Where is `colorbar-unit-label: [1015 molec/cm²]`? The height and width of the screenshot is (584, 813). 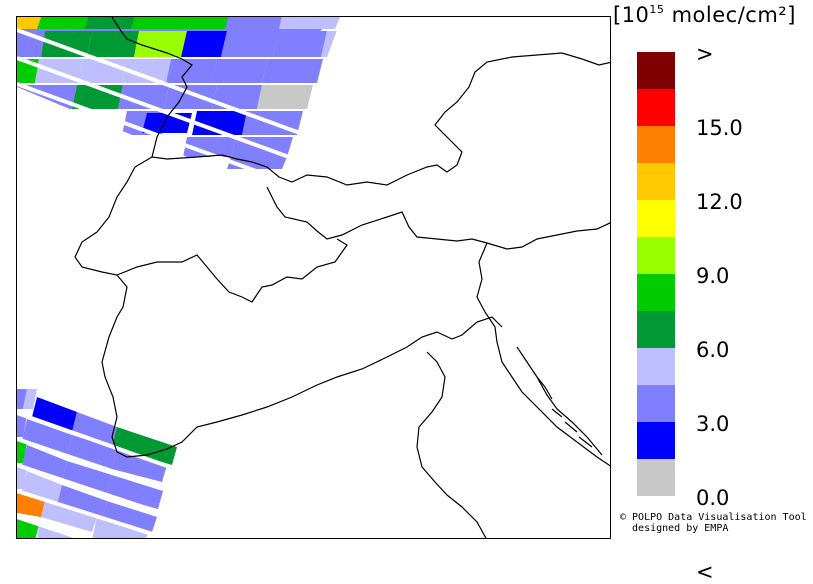
colorbar-unit-label: [1015 molec/cm²] is located at coordinates (704, 15).